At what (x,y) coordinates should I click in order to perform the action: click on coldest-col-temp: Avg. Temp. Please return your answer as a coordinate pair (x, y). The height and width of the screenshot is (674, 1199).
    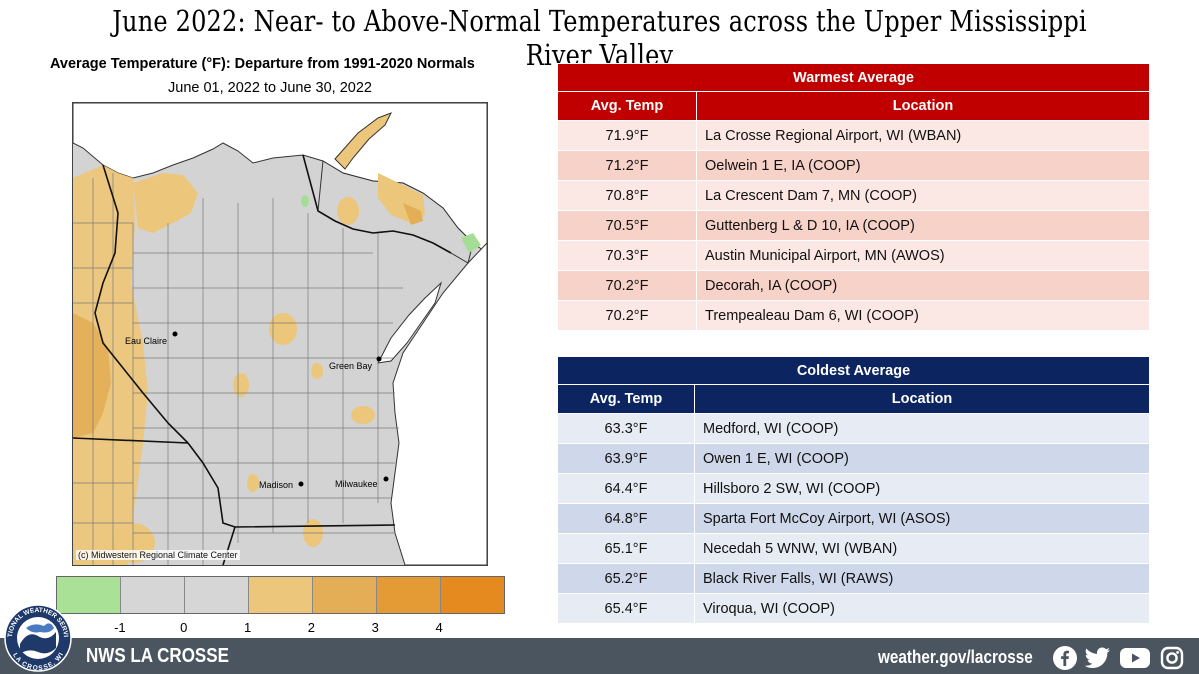
    Looking at the image, I should click on (626, 399).